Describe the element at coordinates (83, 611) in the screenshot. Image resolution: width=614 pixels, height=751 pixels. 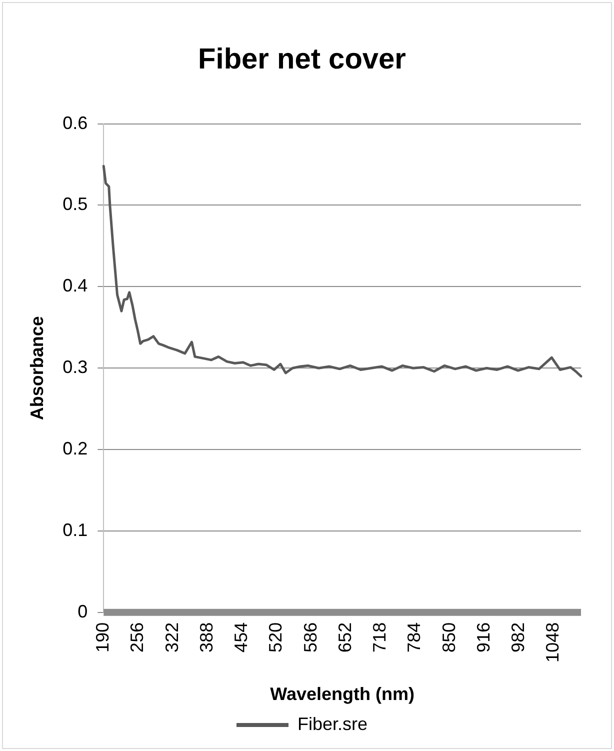
I see `y-tick-label: 0` at that location.